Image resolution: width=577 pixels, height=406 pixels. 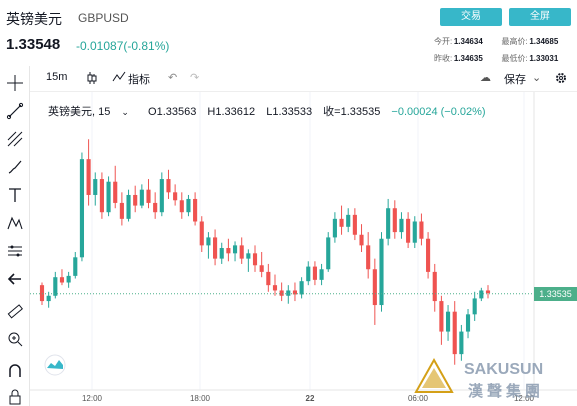 I want to click on legend-change: −0.00024 (−0.02%), so click(x=438, y=112).